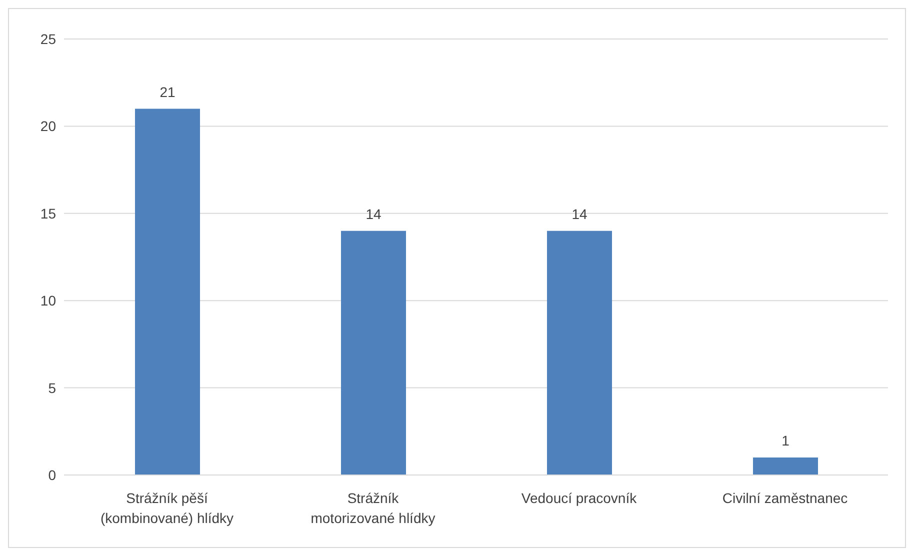 The image size is (912, 556). Describe the element at coordinates (48, 213) in the screenshot. I see `y-tick-label: 15` at that location.